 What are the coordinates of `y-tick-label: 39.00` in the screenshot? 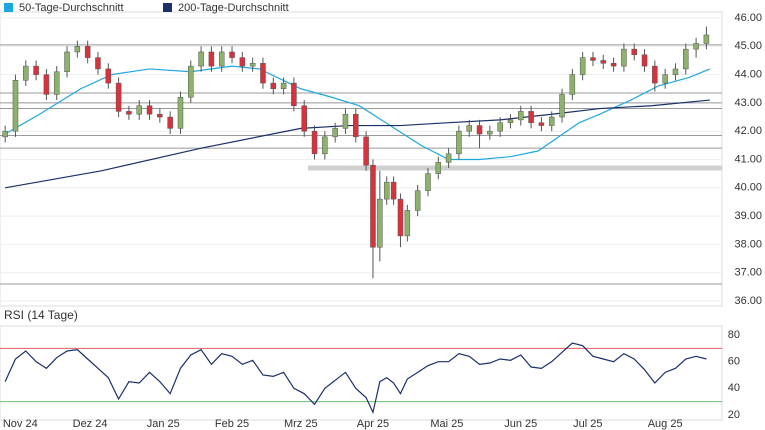 It's located at (748, 216).